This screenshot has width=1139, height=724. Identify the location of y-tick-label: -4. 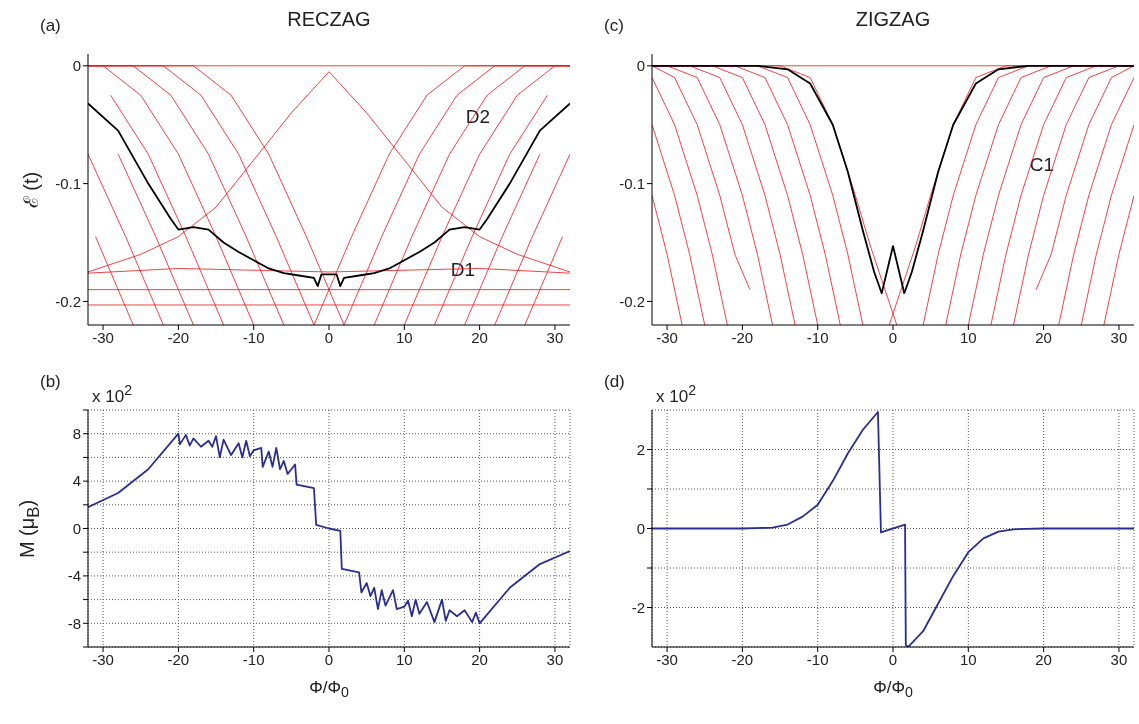
(74, 576).